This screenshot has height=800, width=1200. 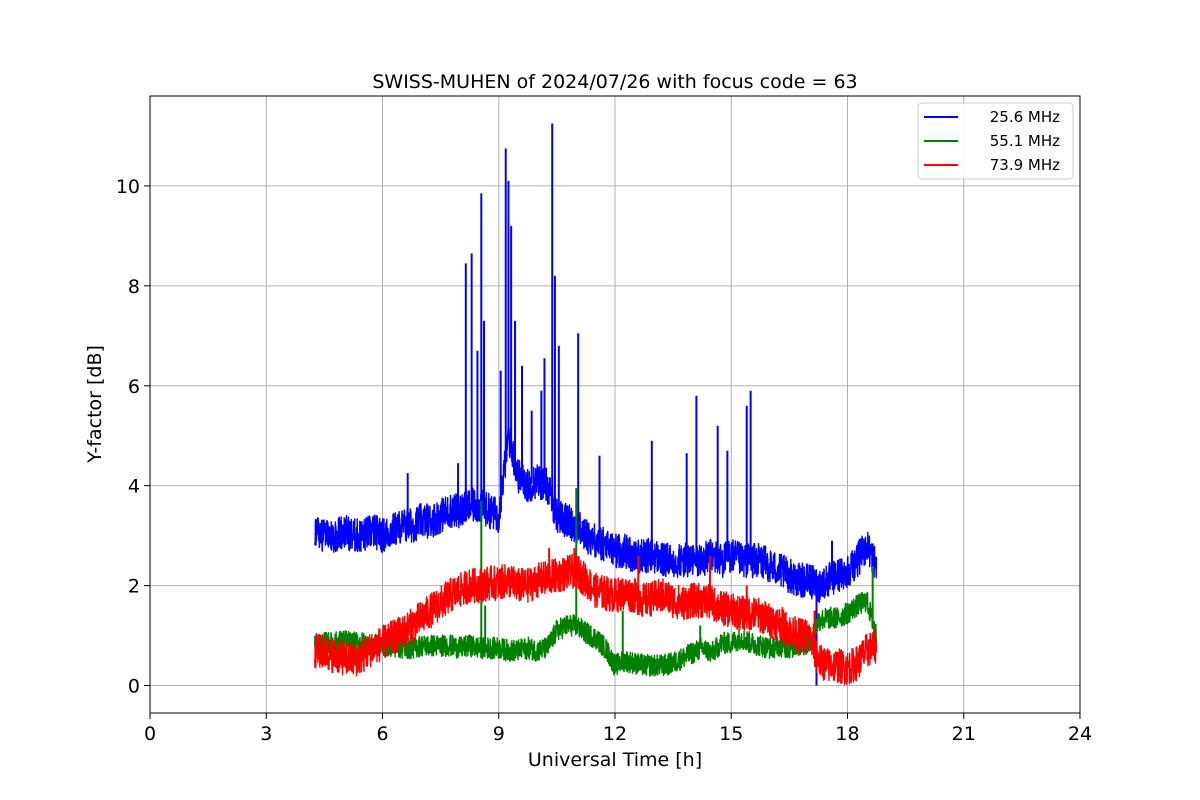 I want to click on y-tick-label: 6, so click(x=134, y=387).